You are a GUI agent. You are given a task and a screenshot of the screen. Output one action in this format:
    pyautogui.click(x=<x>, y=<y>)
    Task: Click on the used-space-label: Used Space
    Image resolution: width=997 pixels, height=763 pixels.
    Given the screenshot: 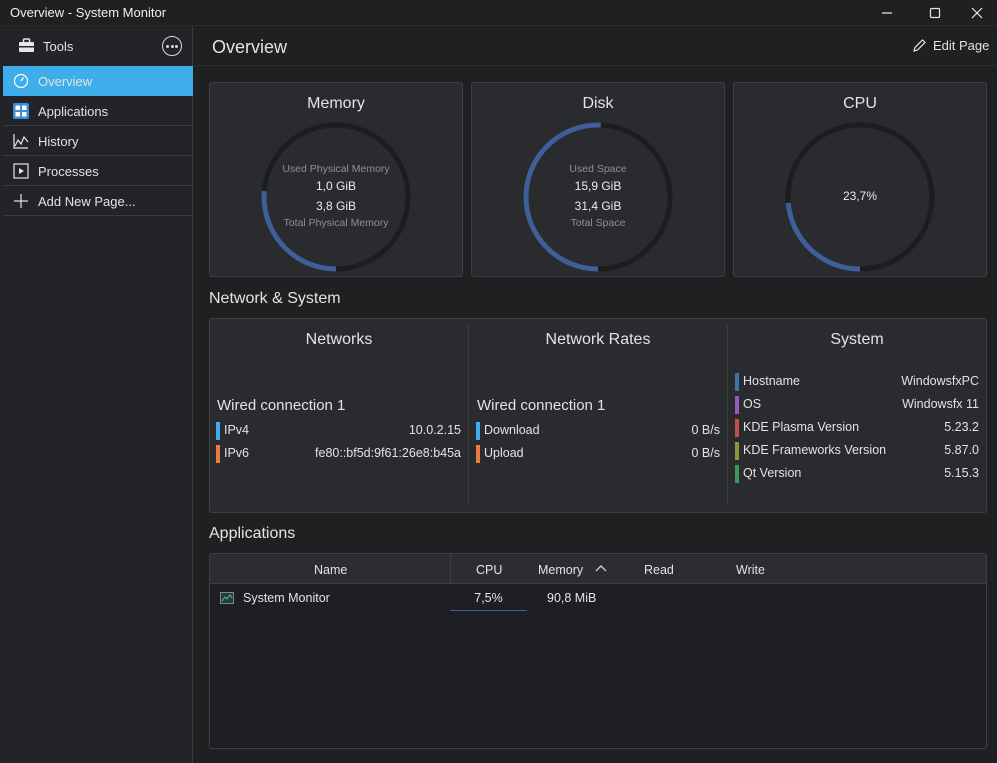 What is the action you would take?
    pyautogui.click(x=598, y=169)
    